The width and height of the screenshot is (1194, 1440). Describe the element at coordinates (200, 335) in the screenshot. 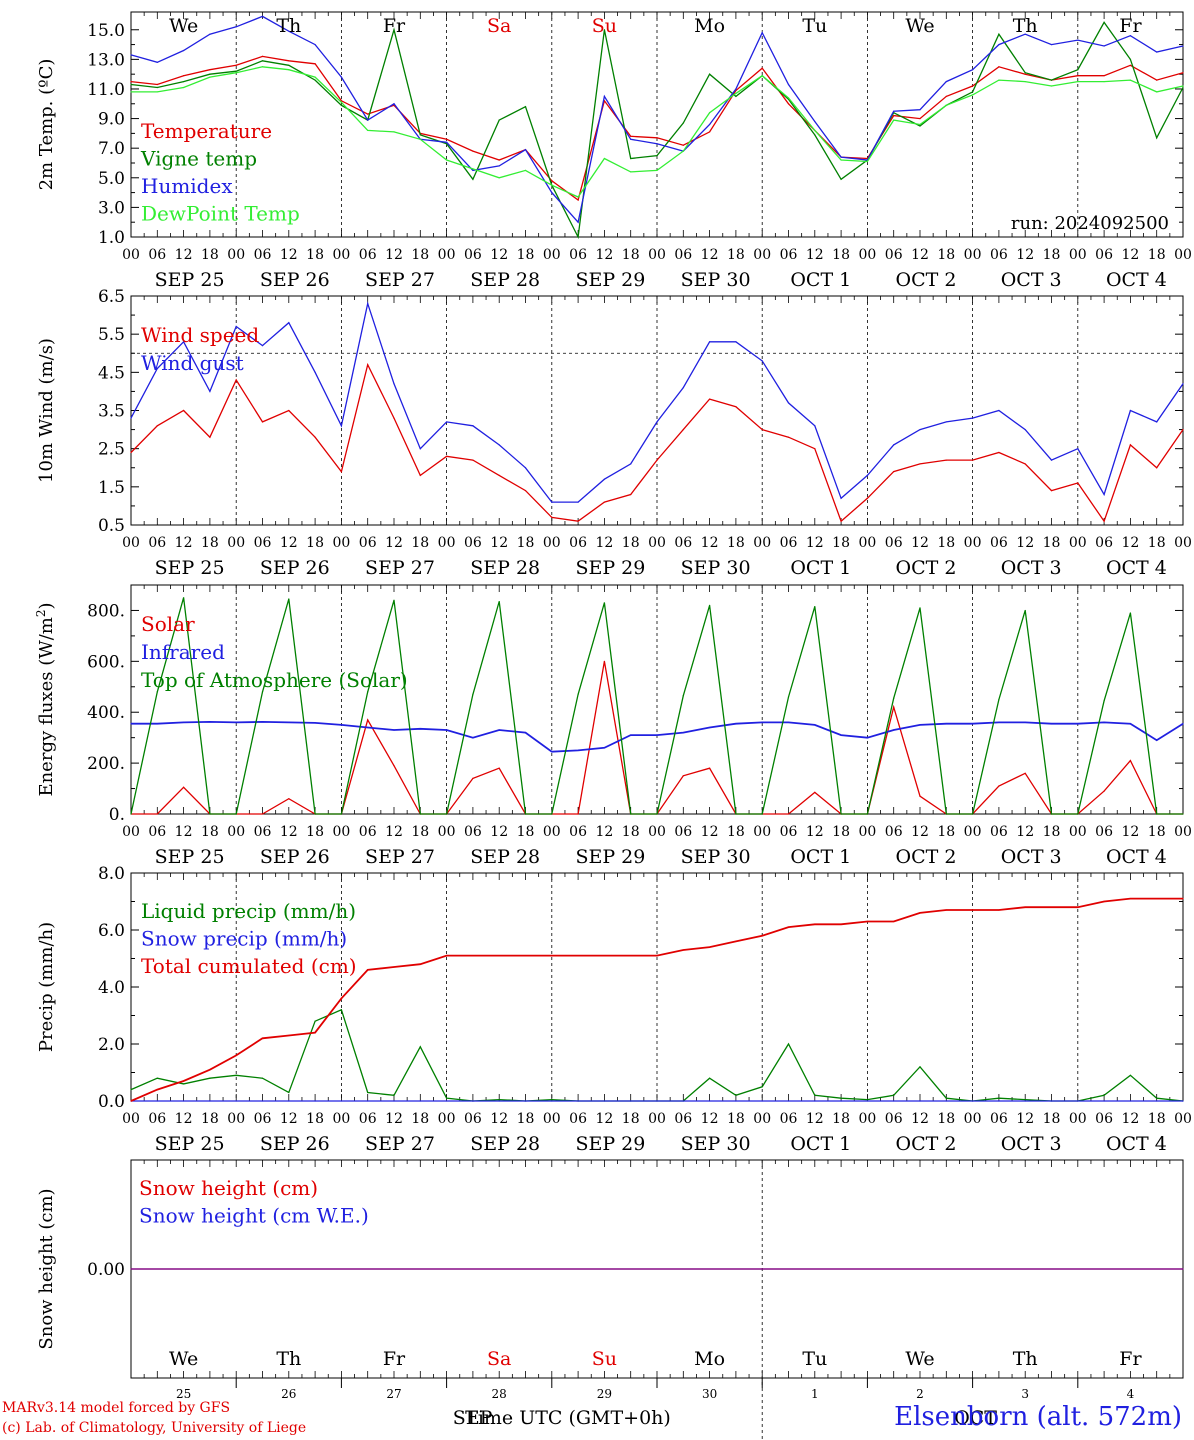

I see `legend-entry: Wind speed` at that location.